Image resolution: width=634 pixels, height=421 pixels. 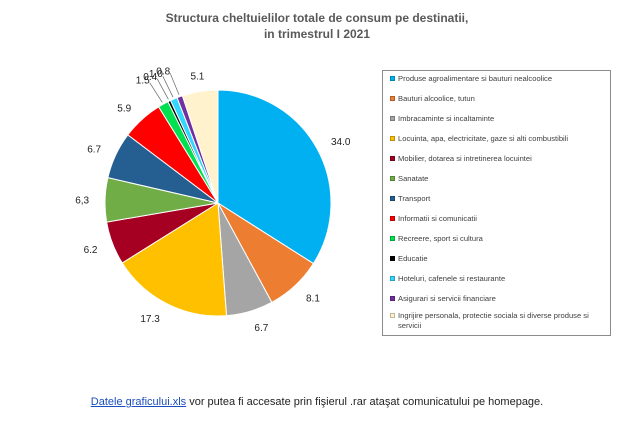 What do you see at coordinates (138, 402) in the screenshot?
I see `data-file-link: Datele graficului.xls` at bounding box center [138, 402].